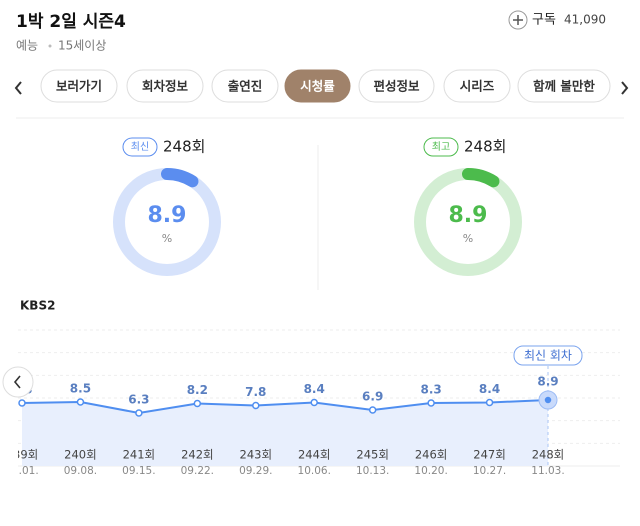 This screenshot has width=640, height=526. I want to click on tab-label: 시리즈, so click(477, 86).